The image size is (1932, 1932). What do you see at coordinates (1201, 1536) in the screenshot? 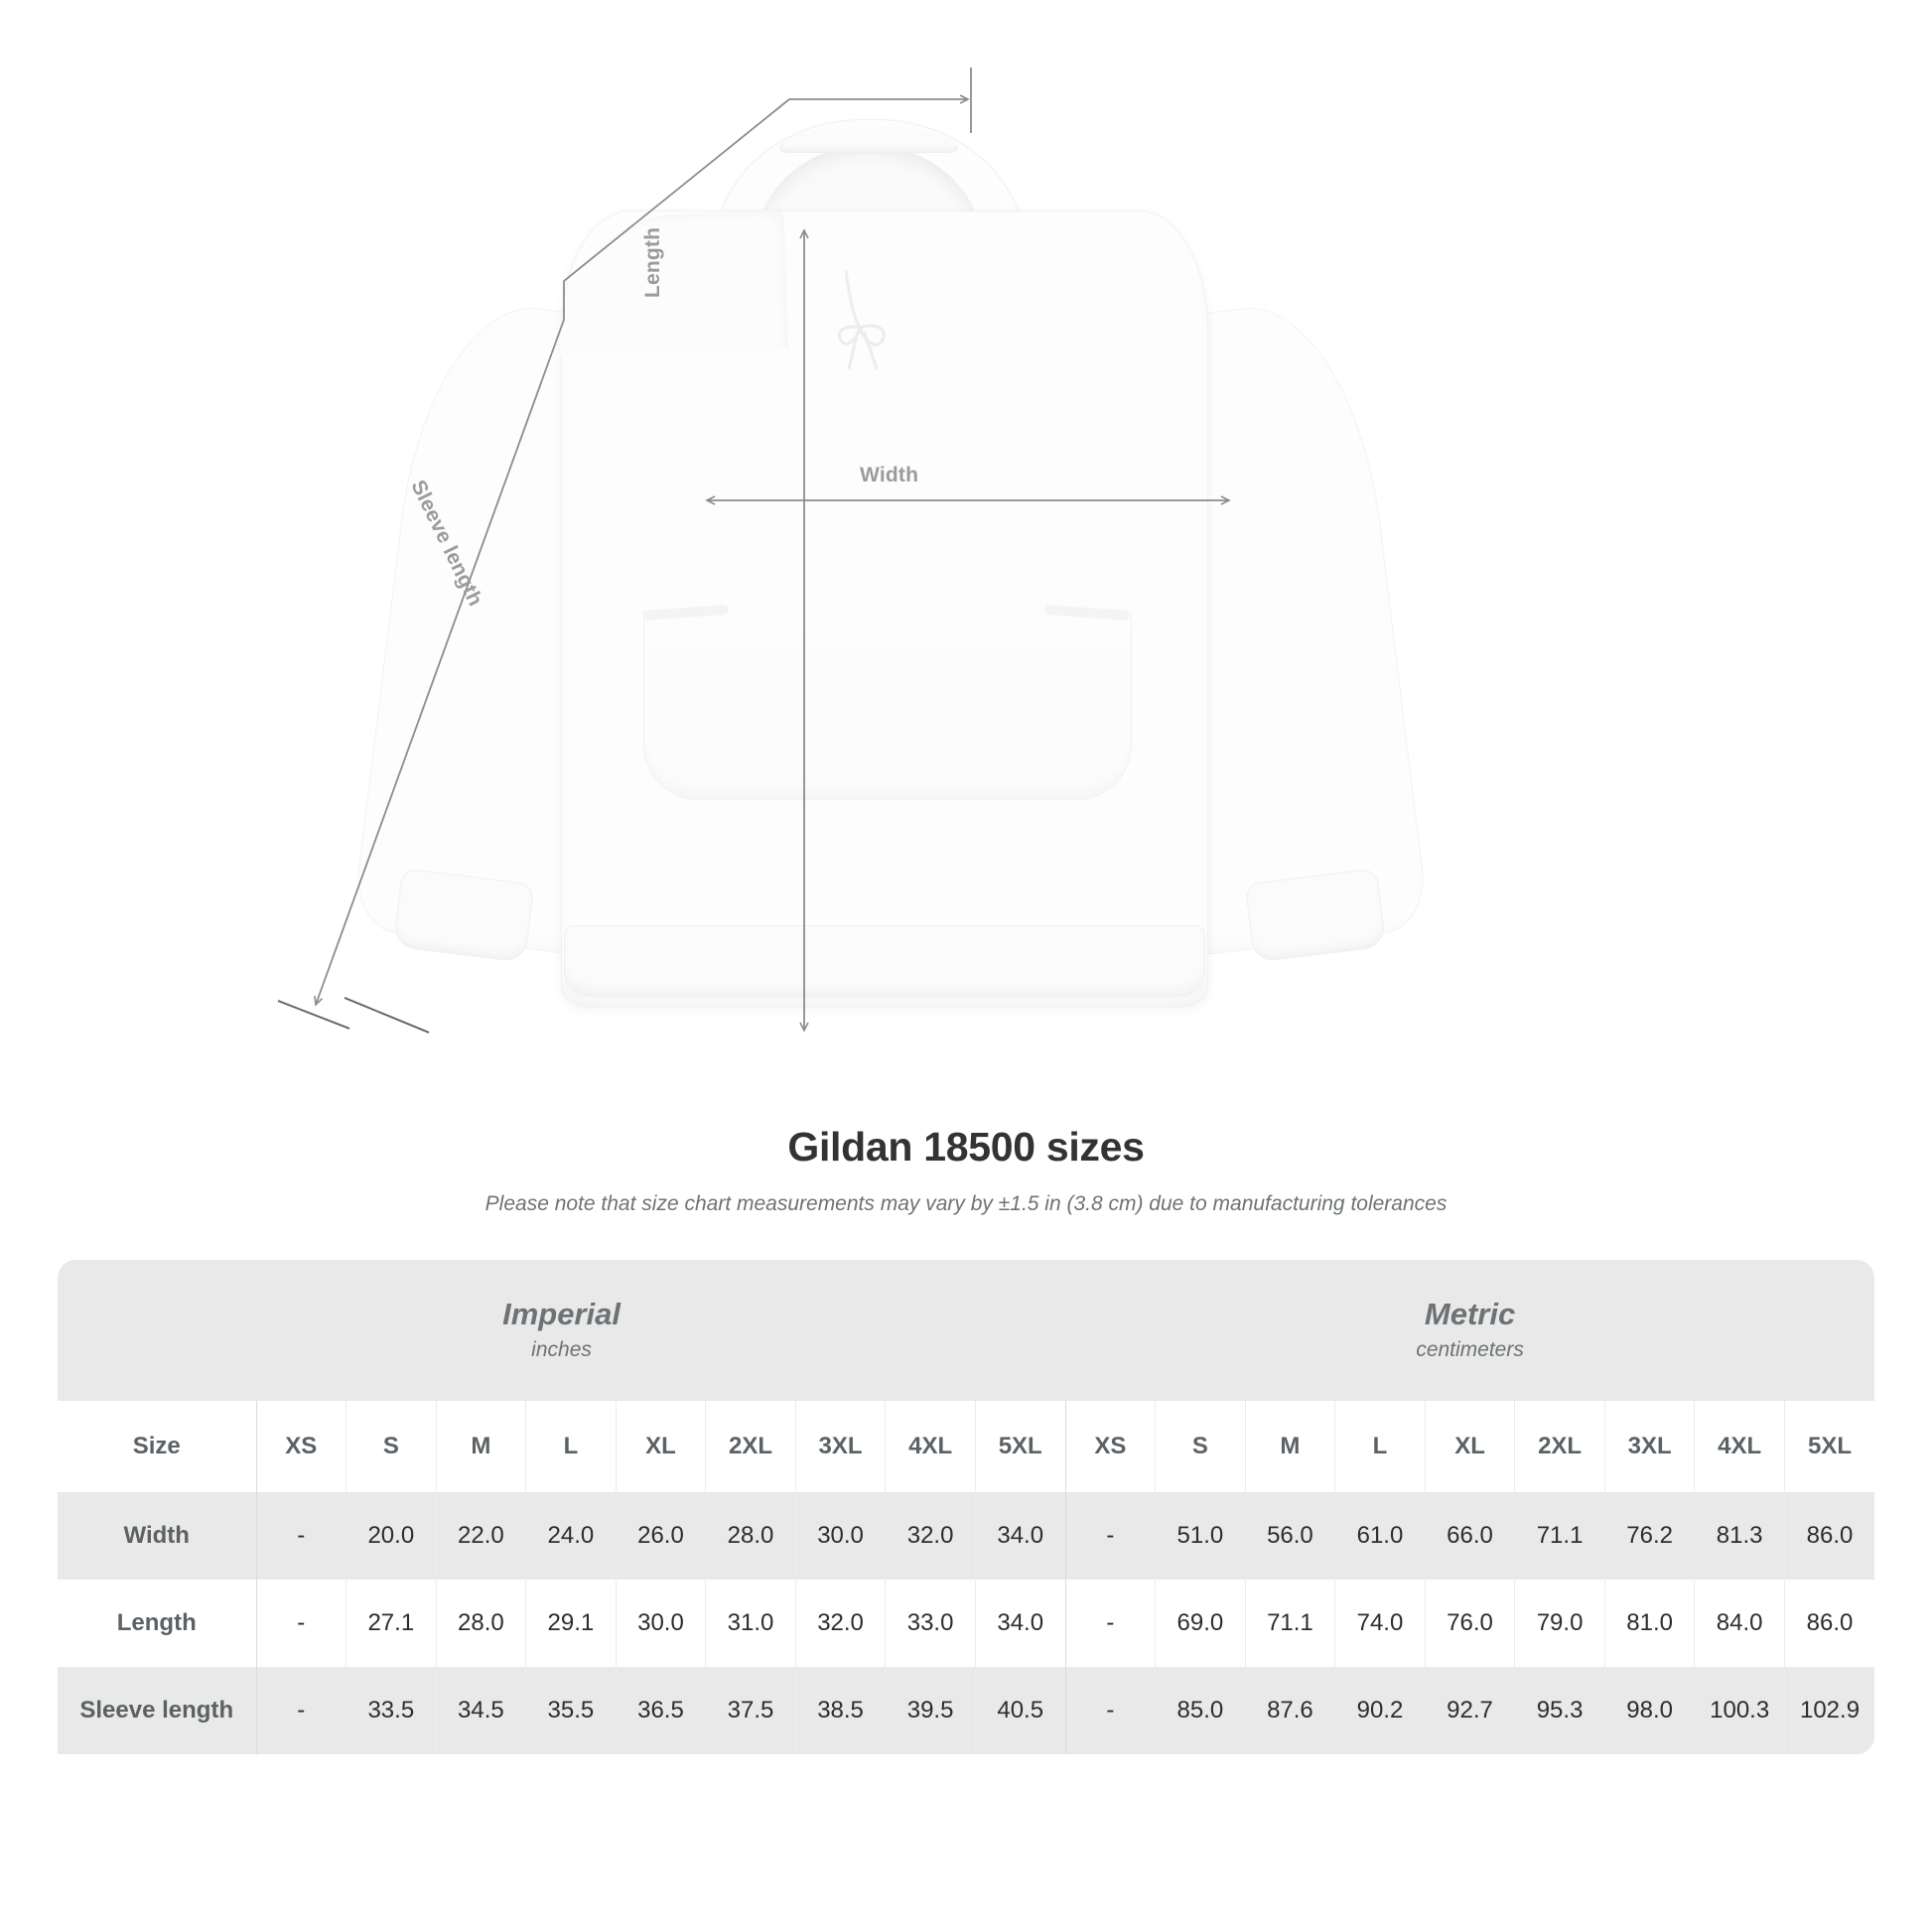
I see `cell-metric: 51.0` at bounding box center [1201, 1536].